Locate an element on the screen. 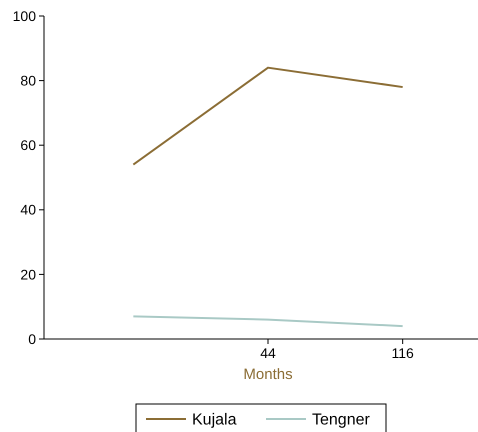 This screenshot has height=432, width=478. y-tick-label: 60 is located at coordinates (28, 145).